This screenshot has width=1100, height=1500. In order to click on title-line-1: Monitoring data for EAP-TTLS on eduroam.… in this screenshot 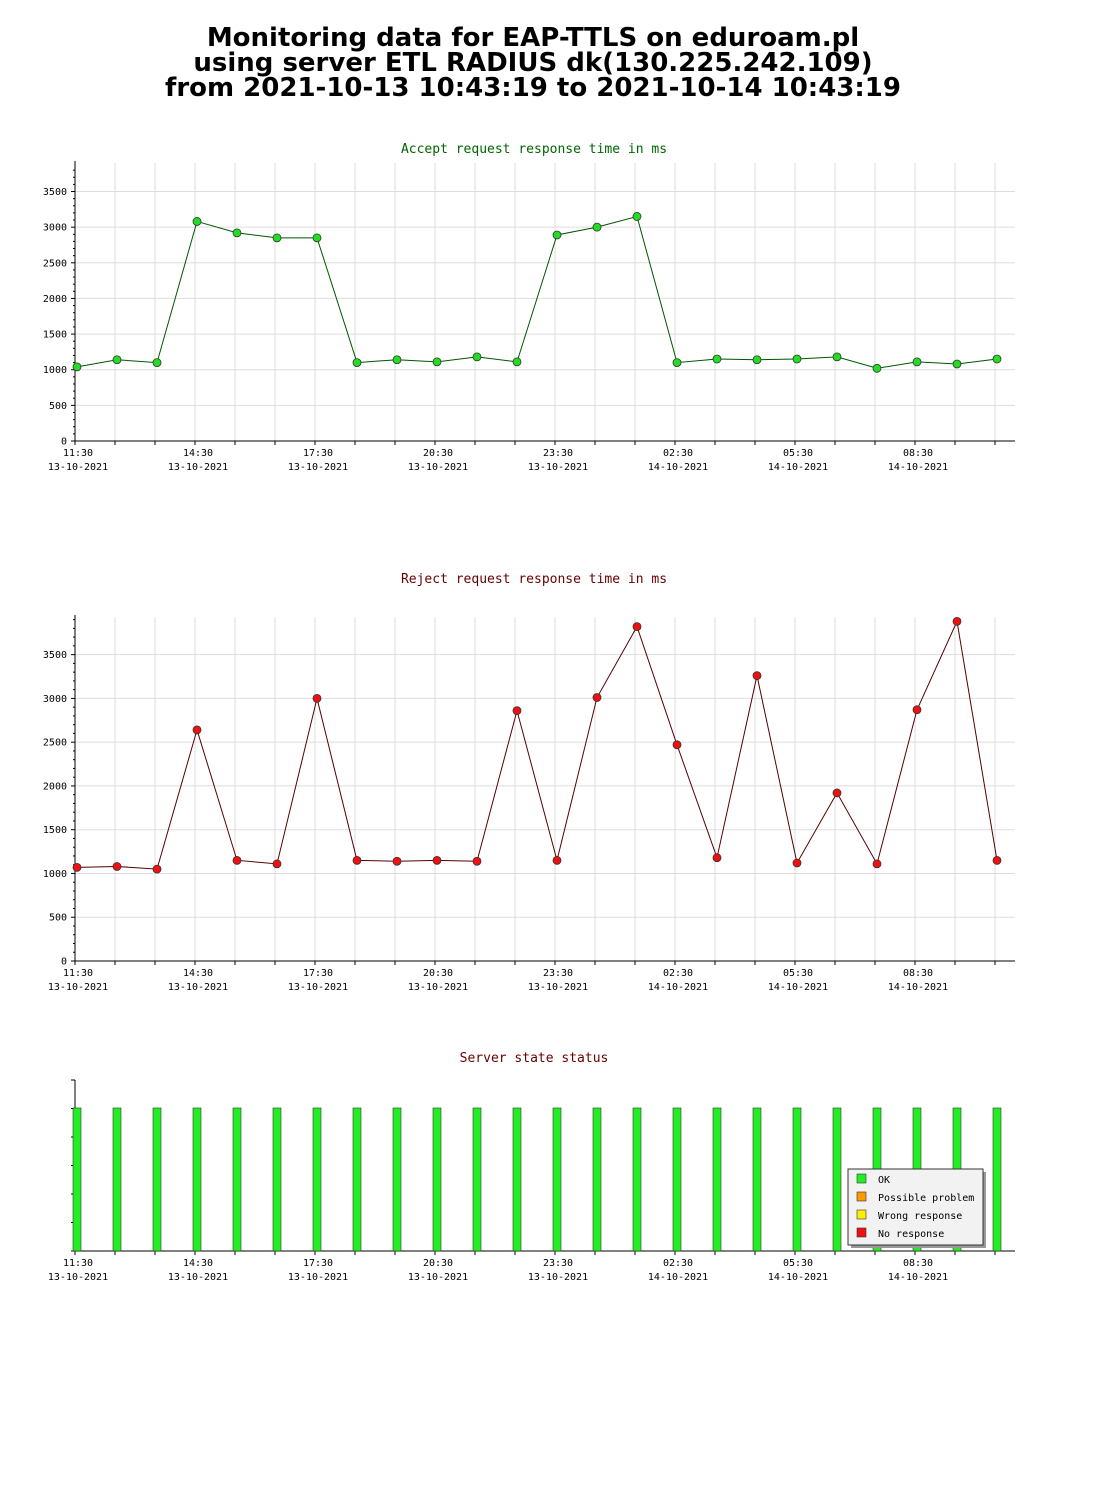, I will do `click(533, 38)`.